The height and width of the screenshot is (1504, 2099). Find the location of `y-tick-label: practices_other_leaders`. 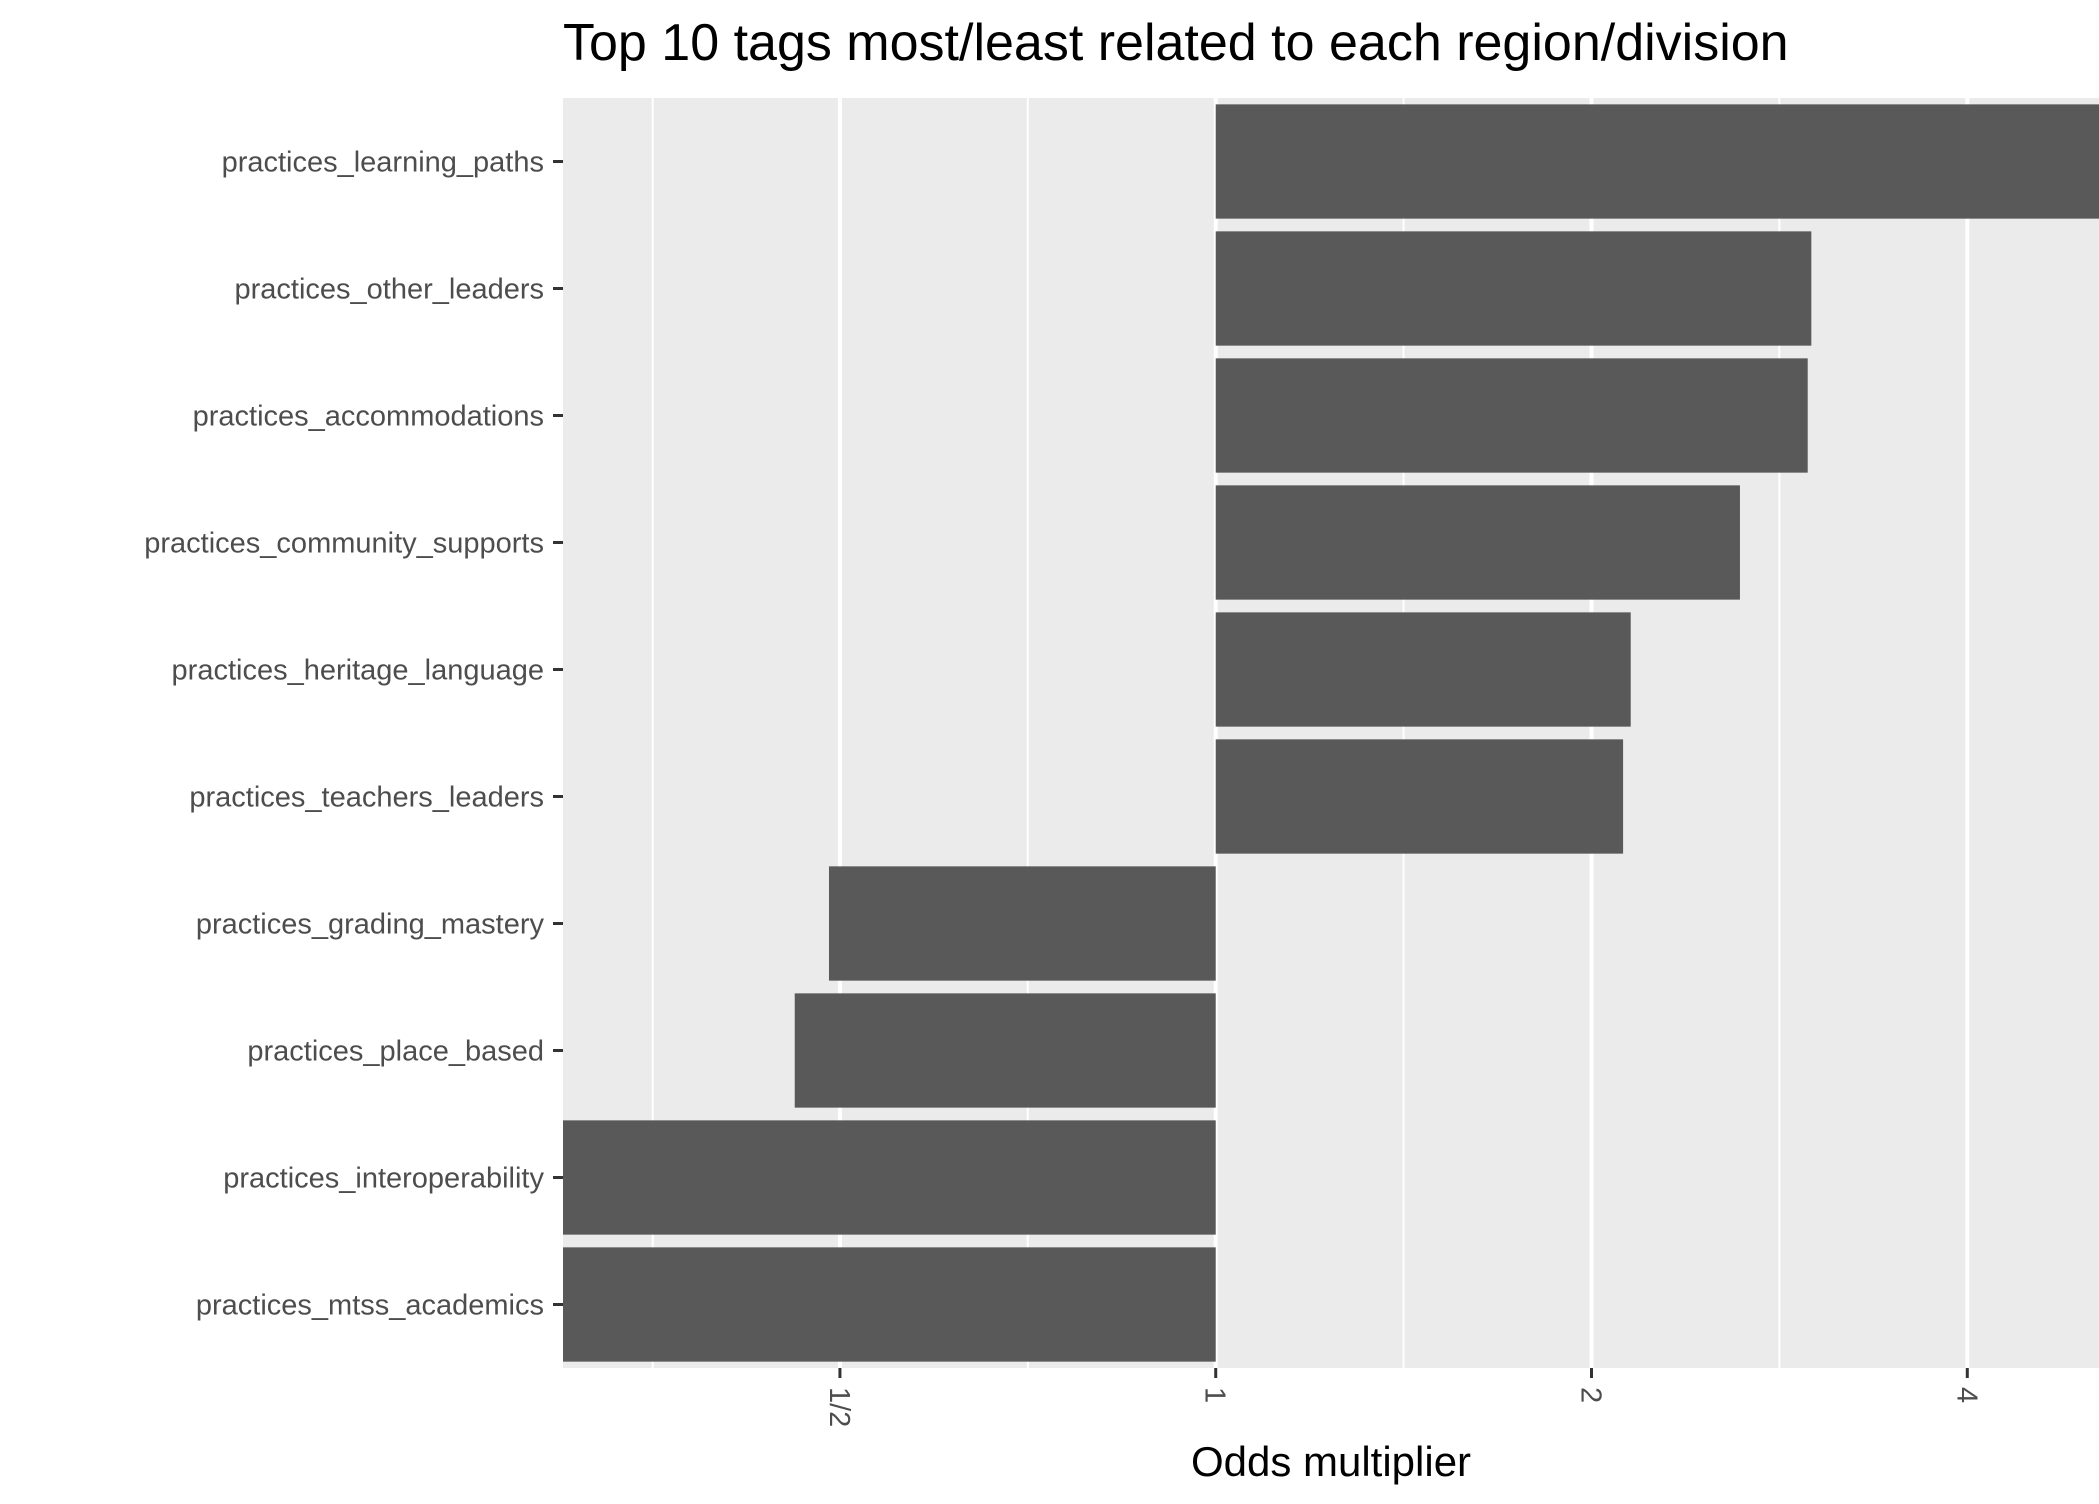

y-tick-label: practices_other_leaders is located at coordinates (389, 290).